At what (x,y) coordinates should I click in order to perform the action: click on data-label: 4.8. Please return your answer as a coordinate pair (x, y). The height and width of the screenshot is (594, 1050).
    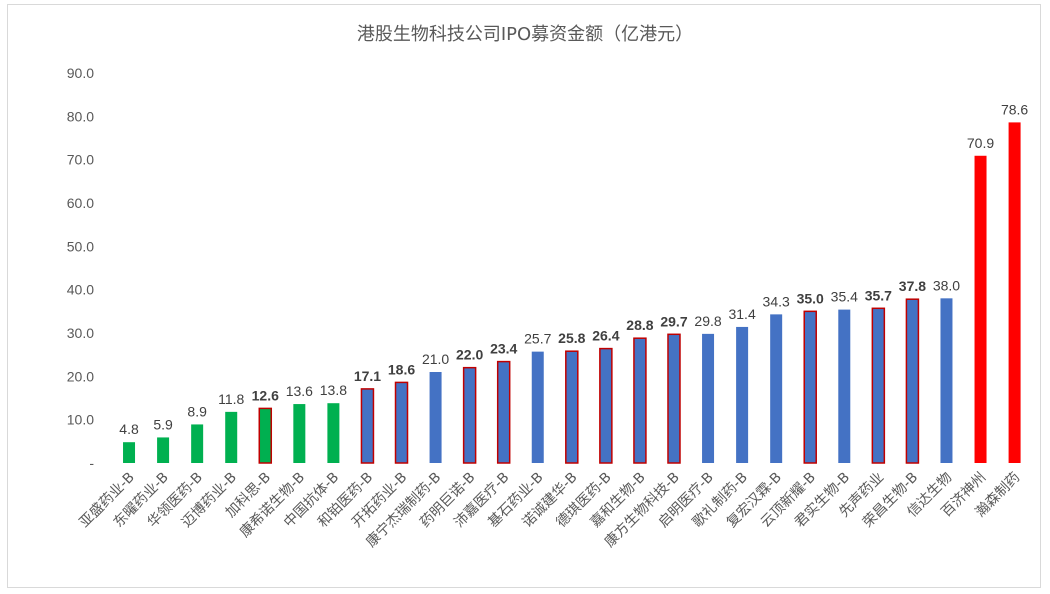
    Looking at the image, I should click on (129, 429).